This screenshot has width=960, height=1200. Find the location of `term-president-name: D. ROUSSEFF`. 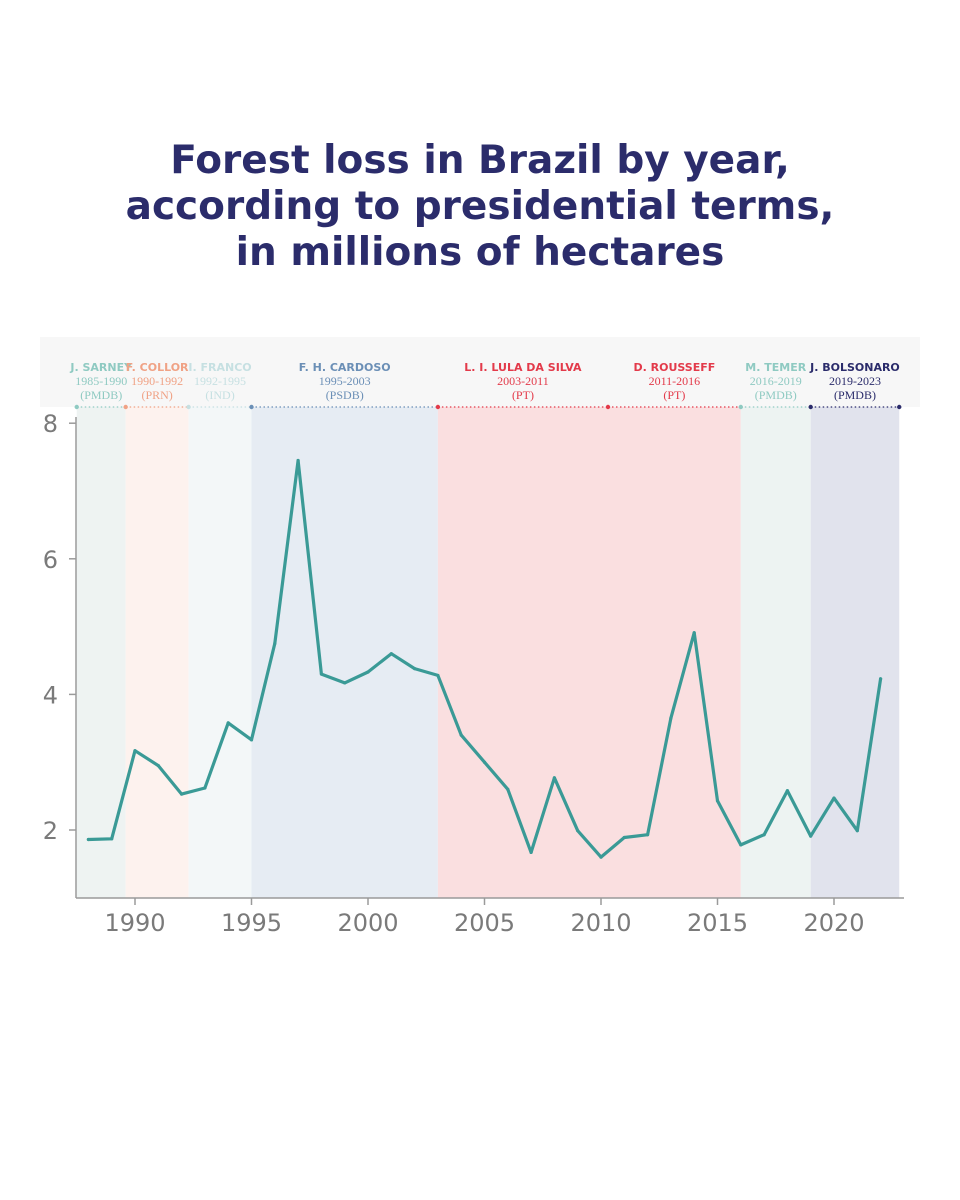

term-president-name: D. ROUSSEFF is located at coordinates (674, 367).